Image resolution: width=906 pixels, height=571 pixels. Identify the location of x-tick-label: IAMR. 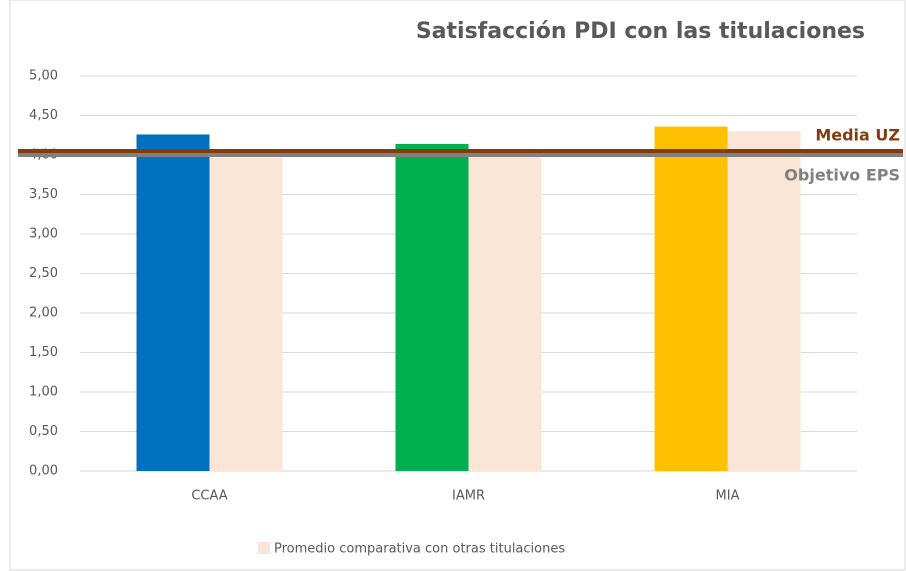
(468, 496).